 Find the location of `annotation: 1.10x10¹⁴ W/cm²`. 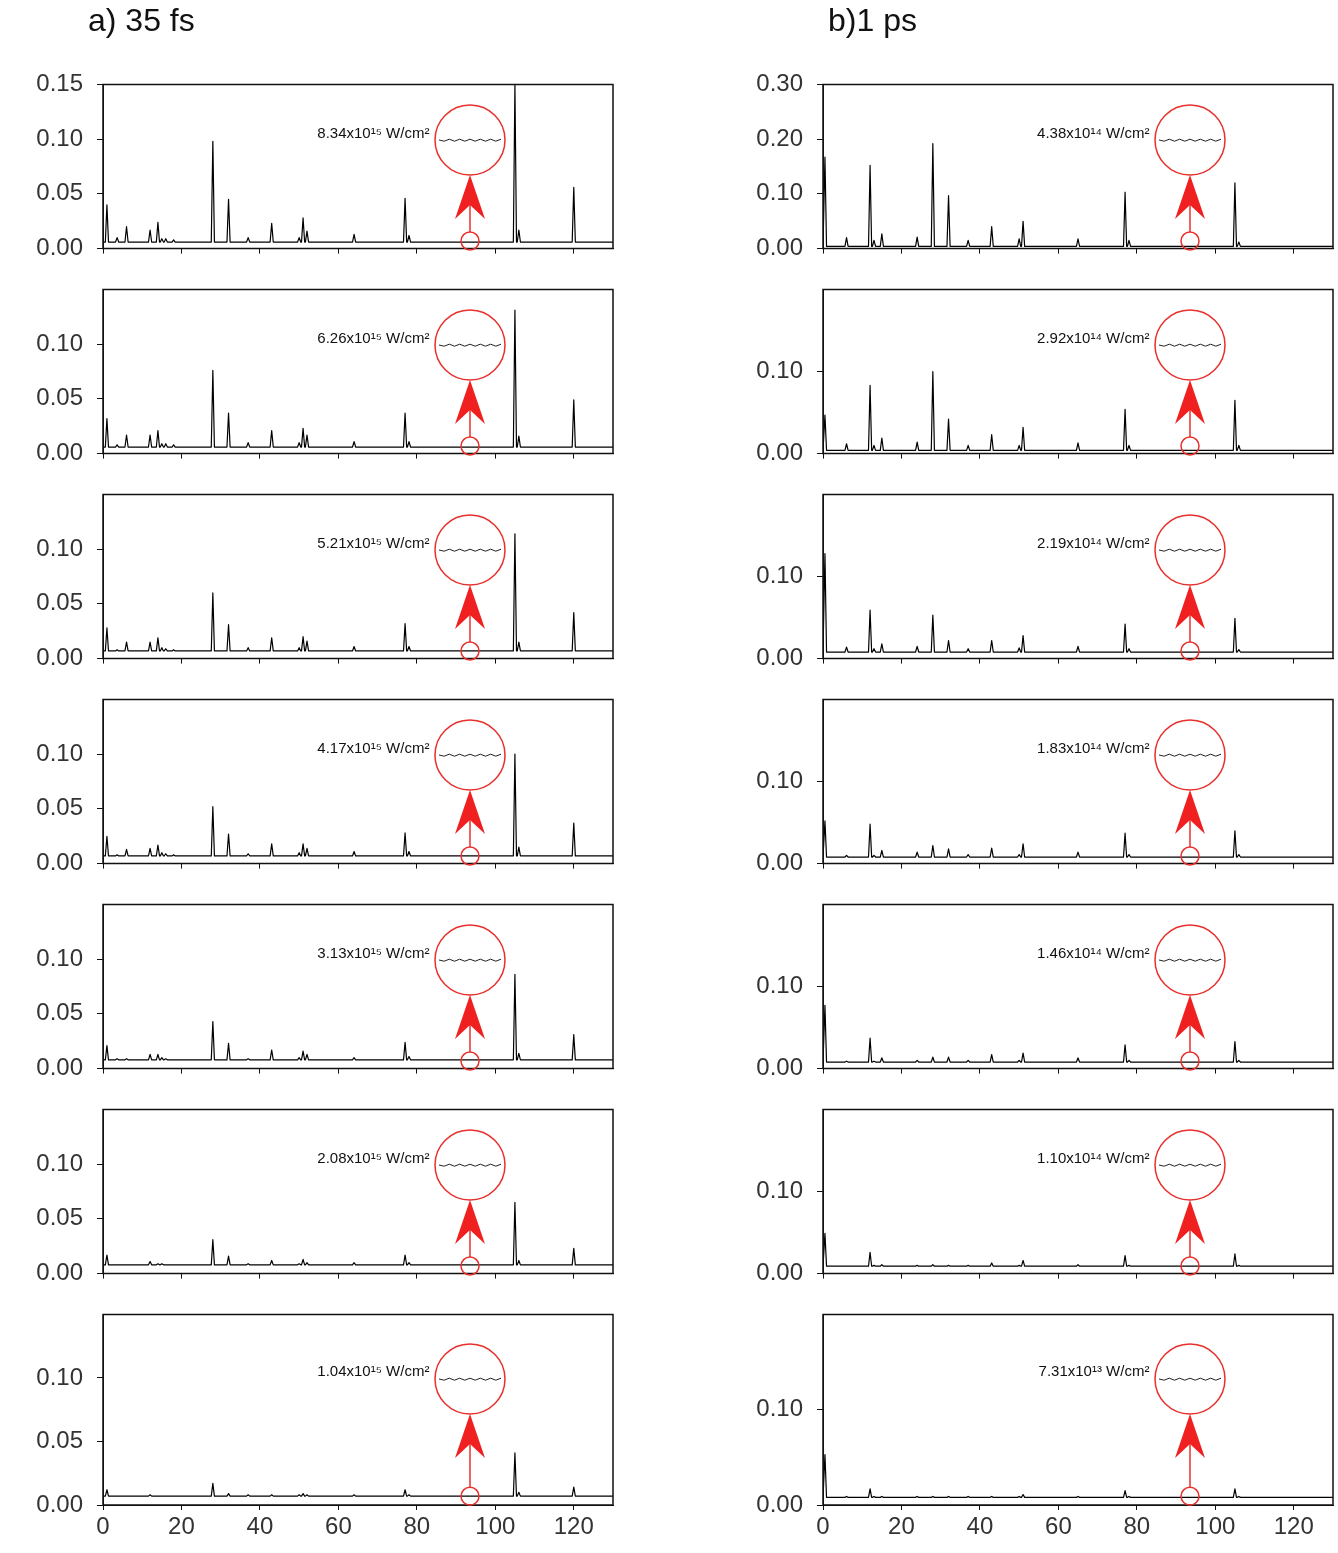

annotation: 1.10x10¹⁴ W/cm² is located at coordinates (1093, 1157).